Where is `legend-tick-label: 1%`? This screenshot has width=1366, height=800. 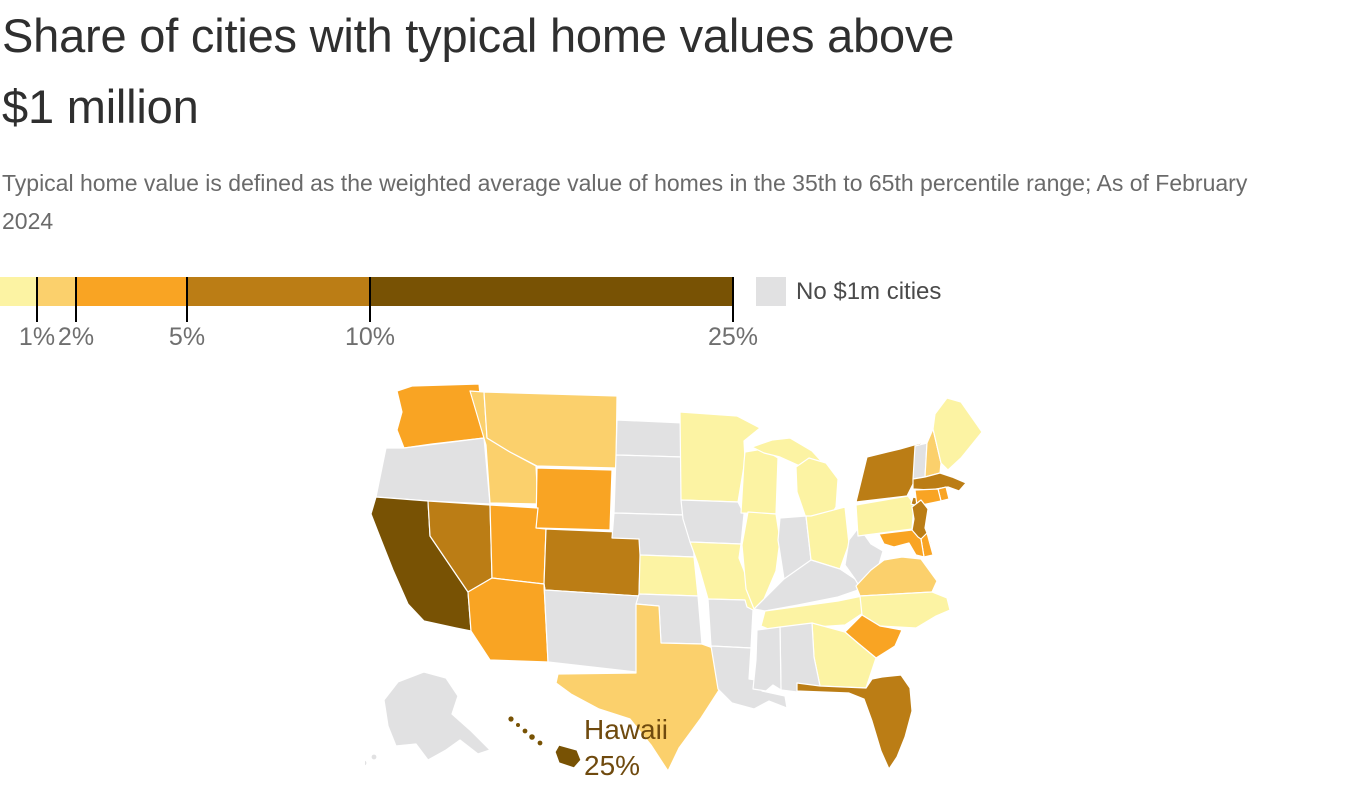
legend-tick-label: 1% is located at coordinates (37, 337).